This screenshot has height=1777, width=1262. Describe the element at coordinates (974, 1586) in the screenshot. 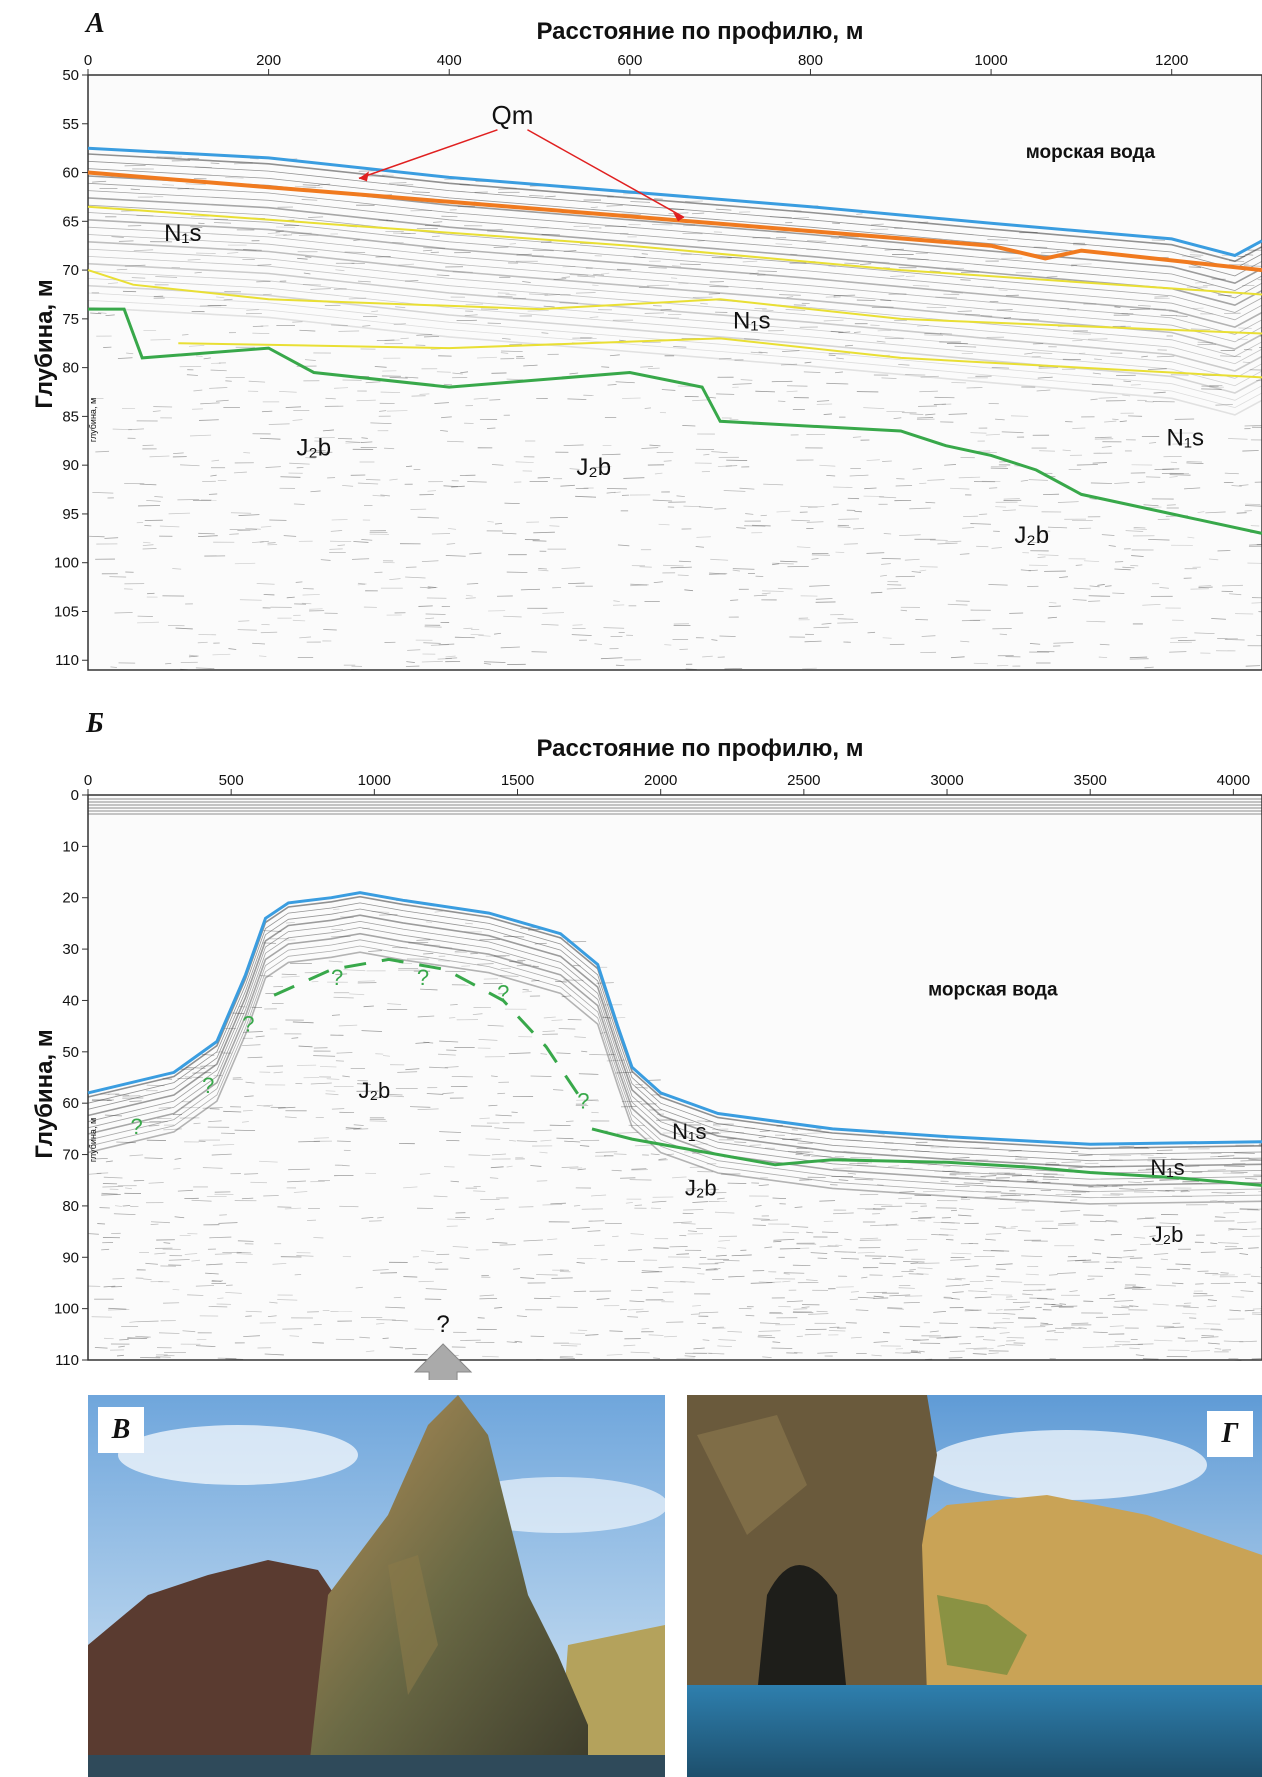

I see `photo-rock-arch: Г` at that location.